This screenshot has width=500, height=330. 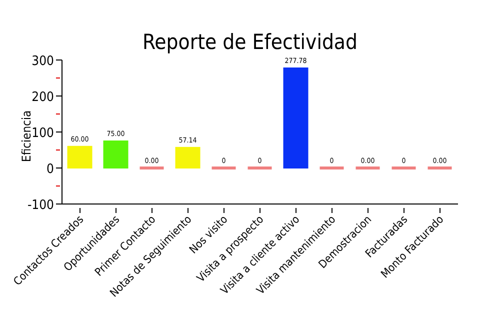 I want to click on y-tick-label: 0, so click(x=50, y=169).